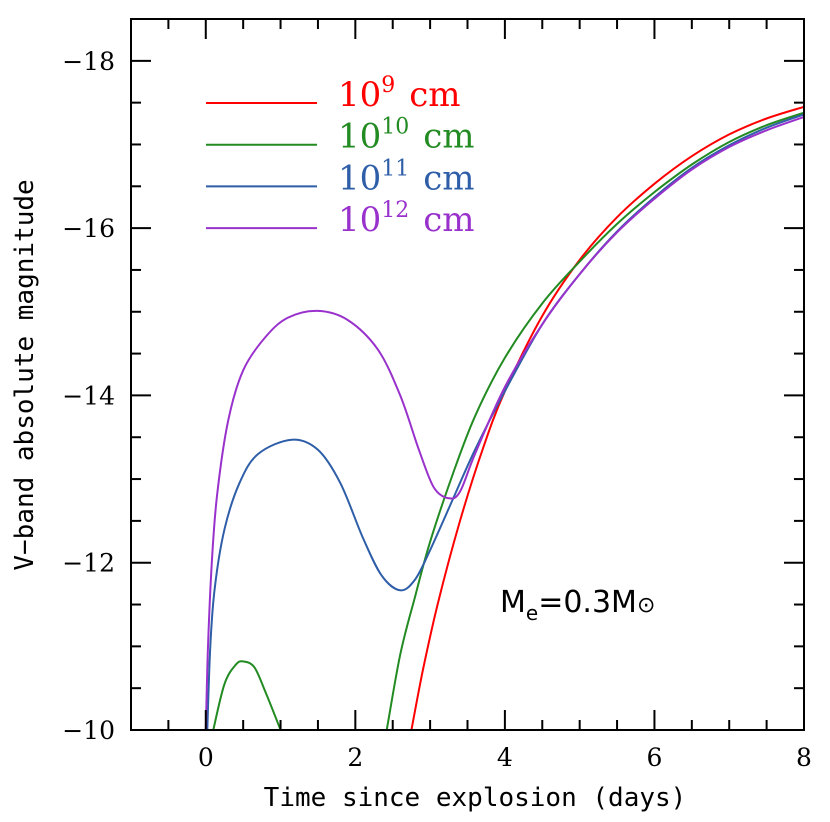  I want to click on x-tick-label: 6, so click(654, 757).